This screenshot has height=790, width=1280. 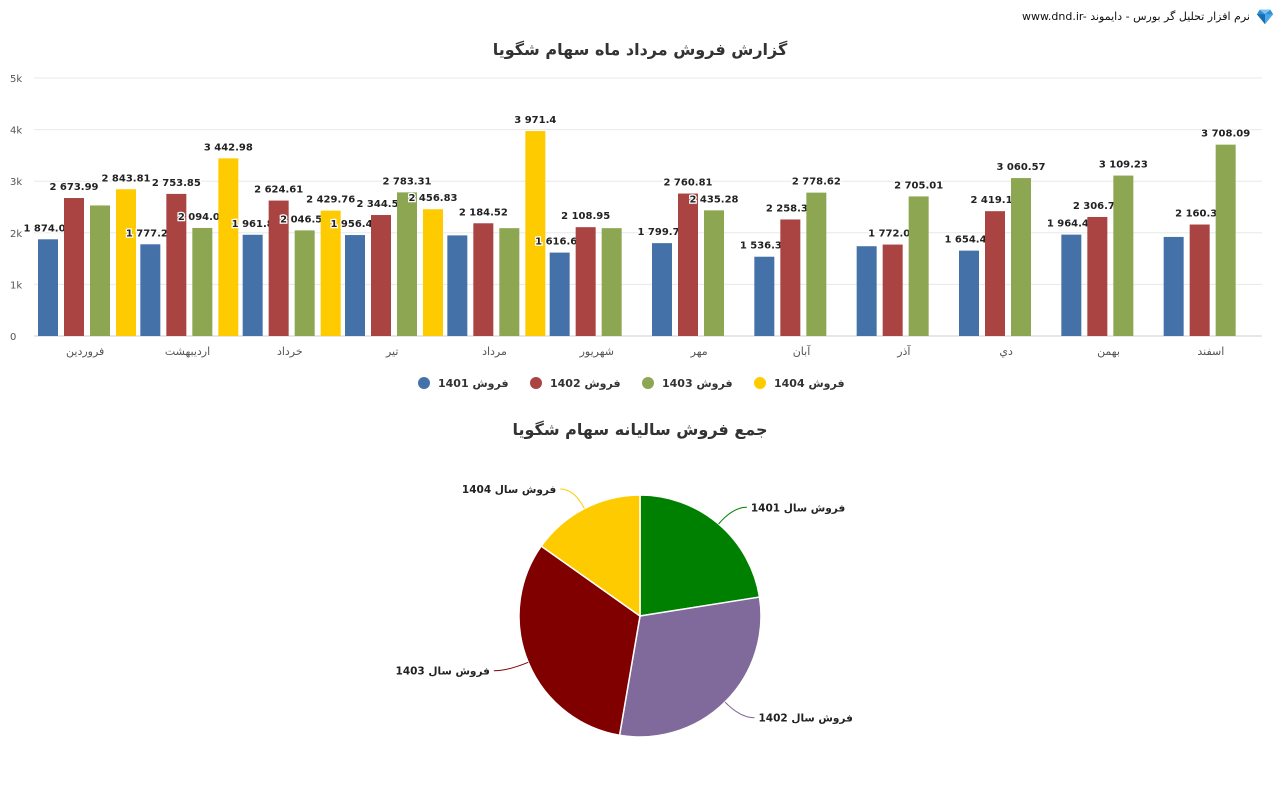 What do you see at coordinates (443, 672) in the screenshot?
I see `pie-label: فروش سال 1403` at bounding box center [443, 672].